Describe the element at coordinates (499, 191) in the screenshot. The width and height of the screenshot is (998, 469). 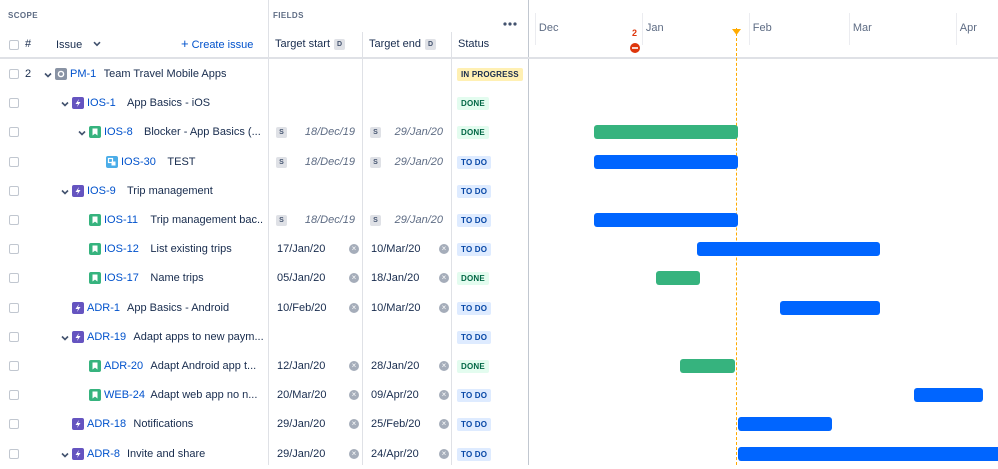
I see `table-row: IOS-9 Trip management TO DO` at that location.